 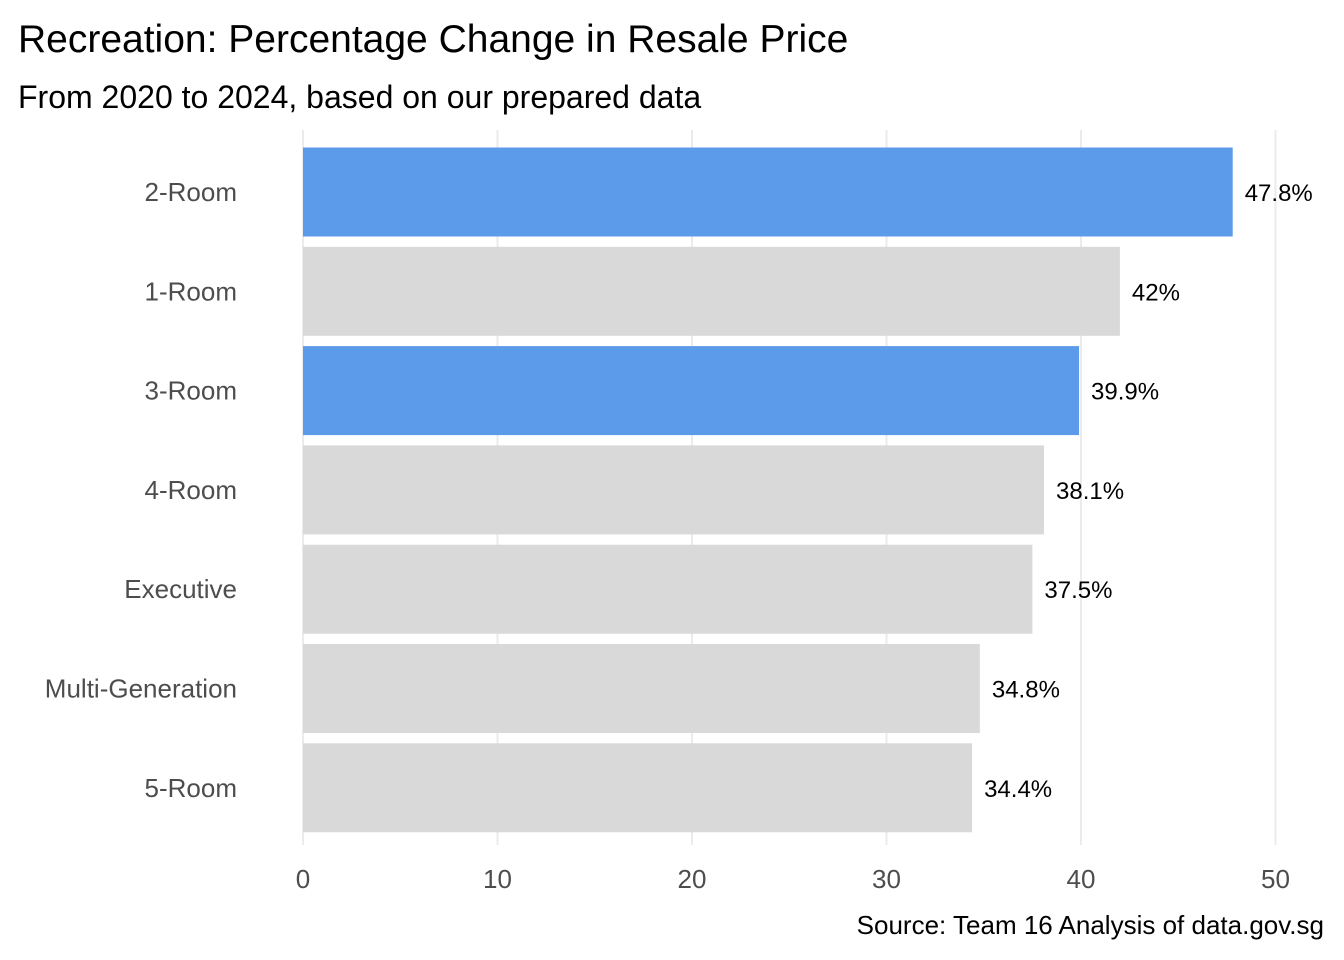 What do you see at coordinates (191, 788) in the screenshot?
I see `category-label-5-room: 5-Room` at bounding box center [191, 788].